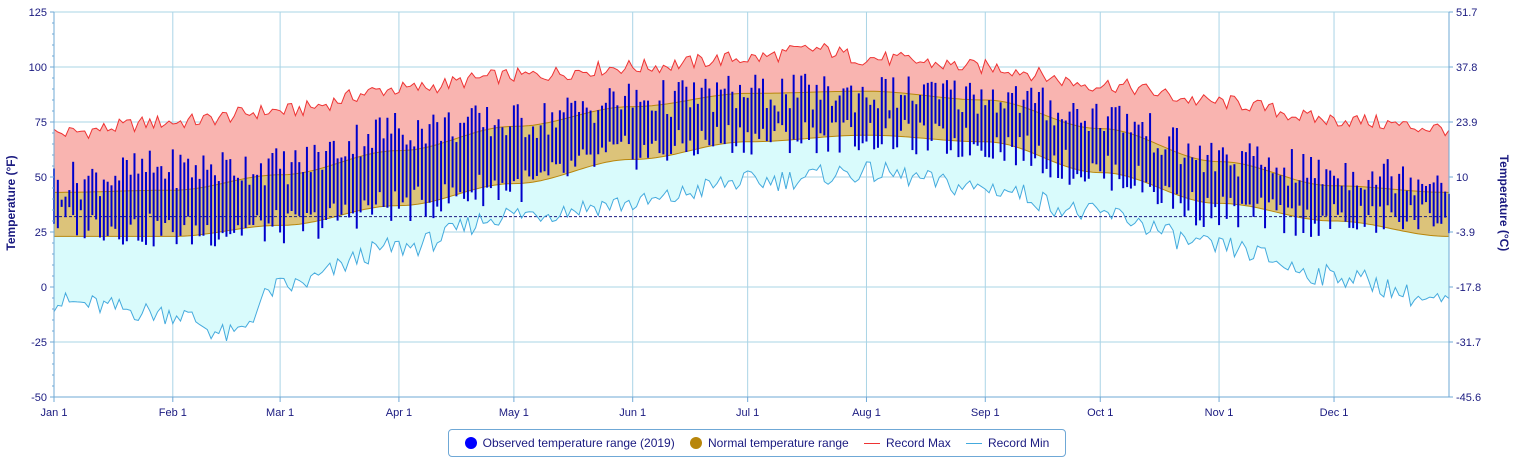 This screenshot has height=460, width=1513. What do you see at coordinates (747, 413) in the screenshot?
I see `x-tick-label: Jul 1` at bounding box center [747, 413].